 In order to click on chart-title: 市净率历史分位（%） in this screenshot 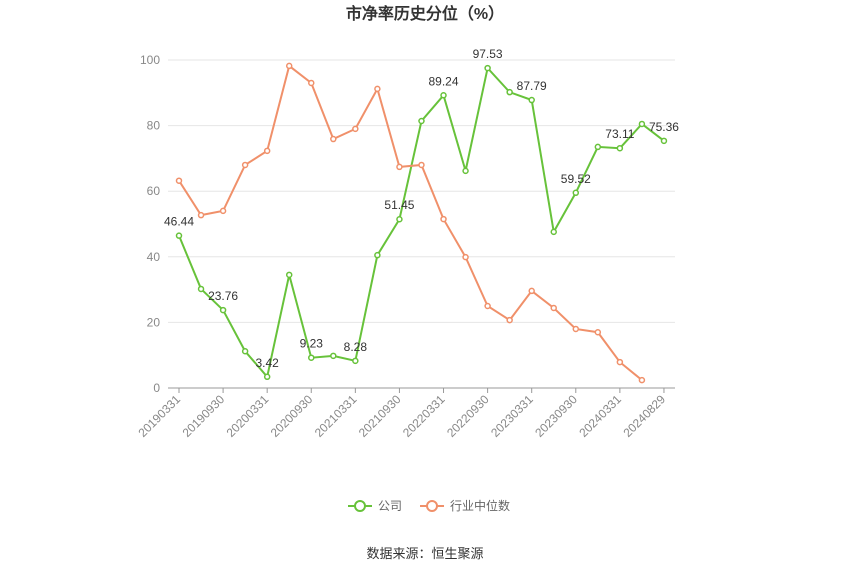, I will do `click(425, 13)`.